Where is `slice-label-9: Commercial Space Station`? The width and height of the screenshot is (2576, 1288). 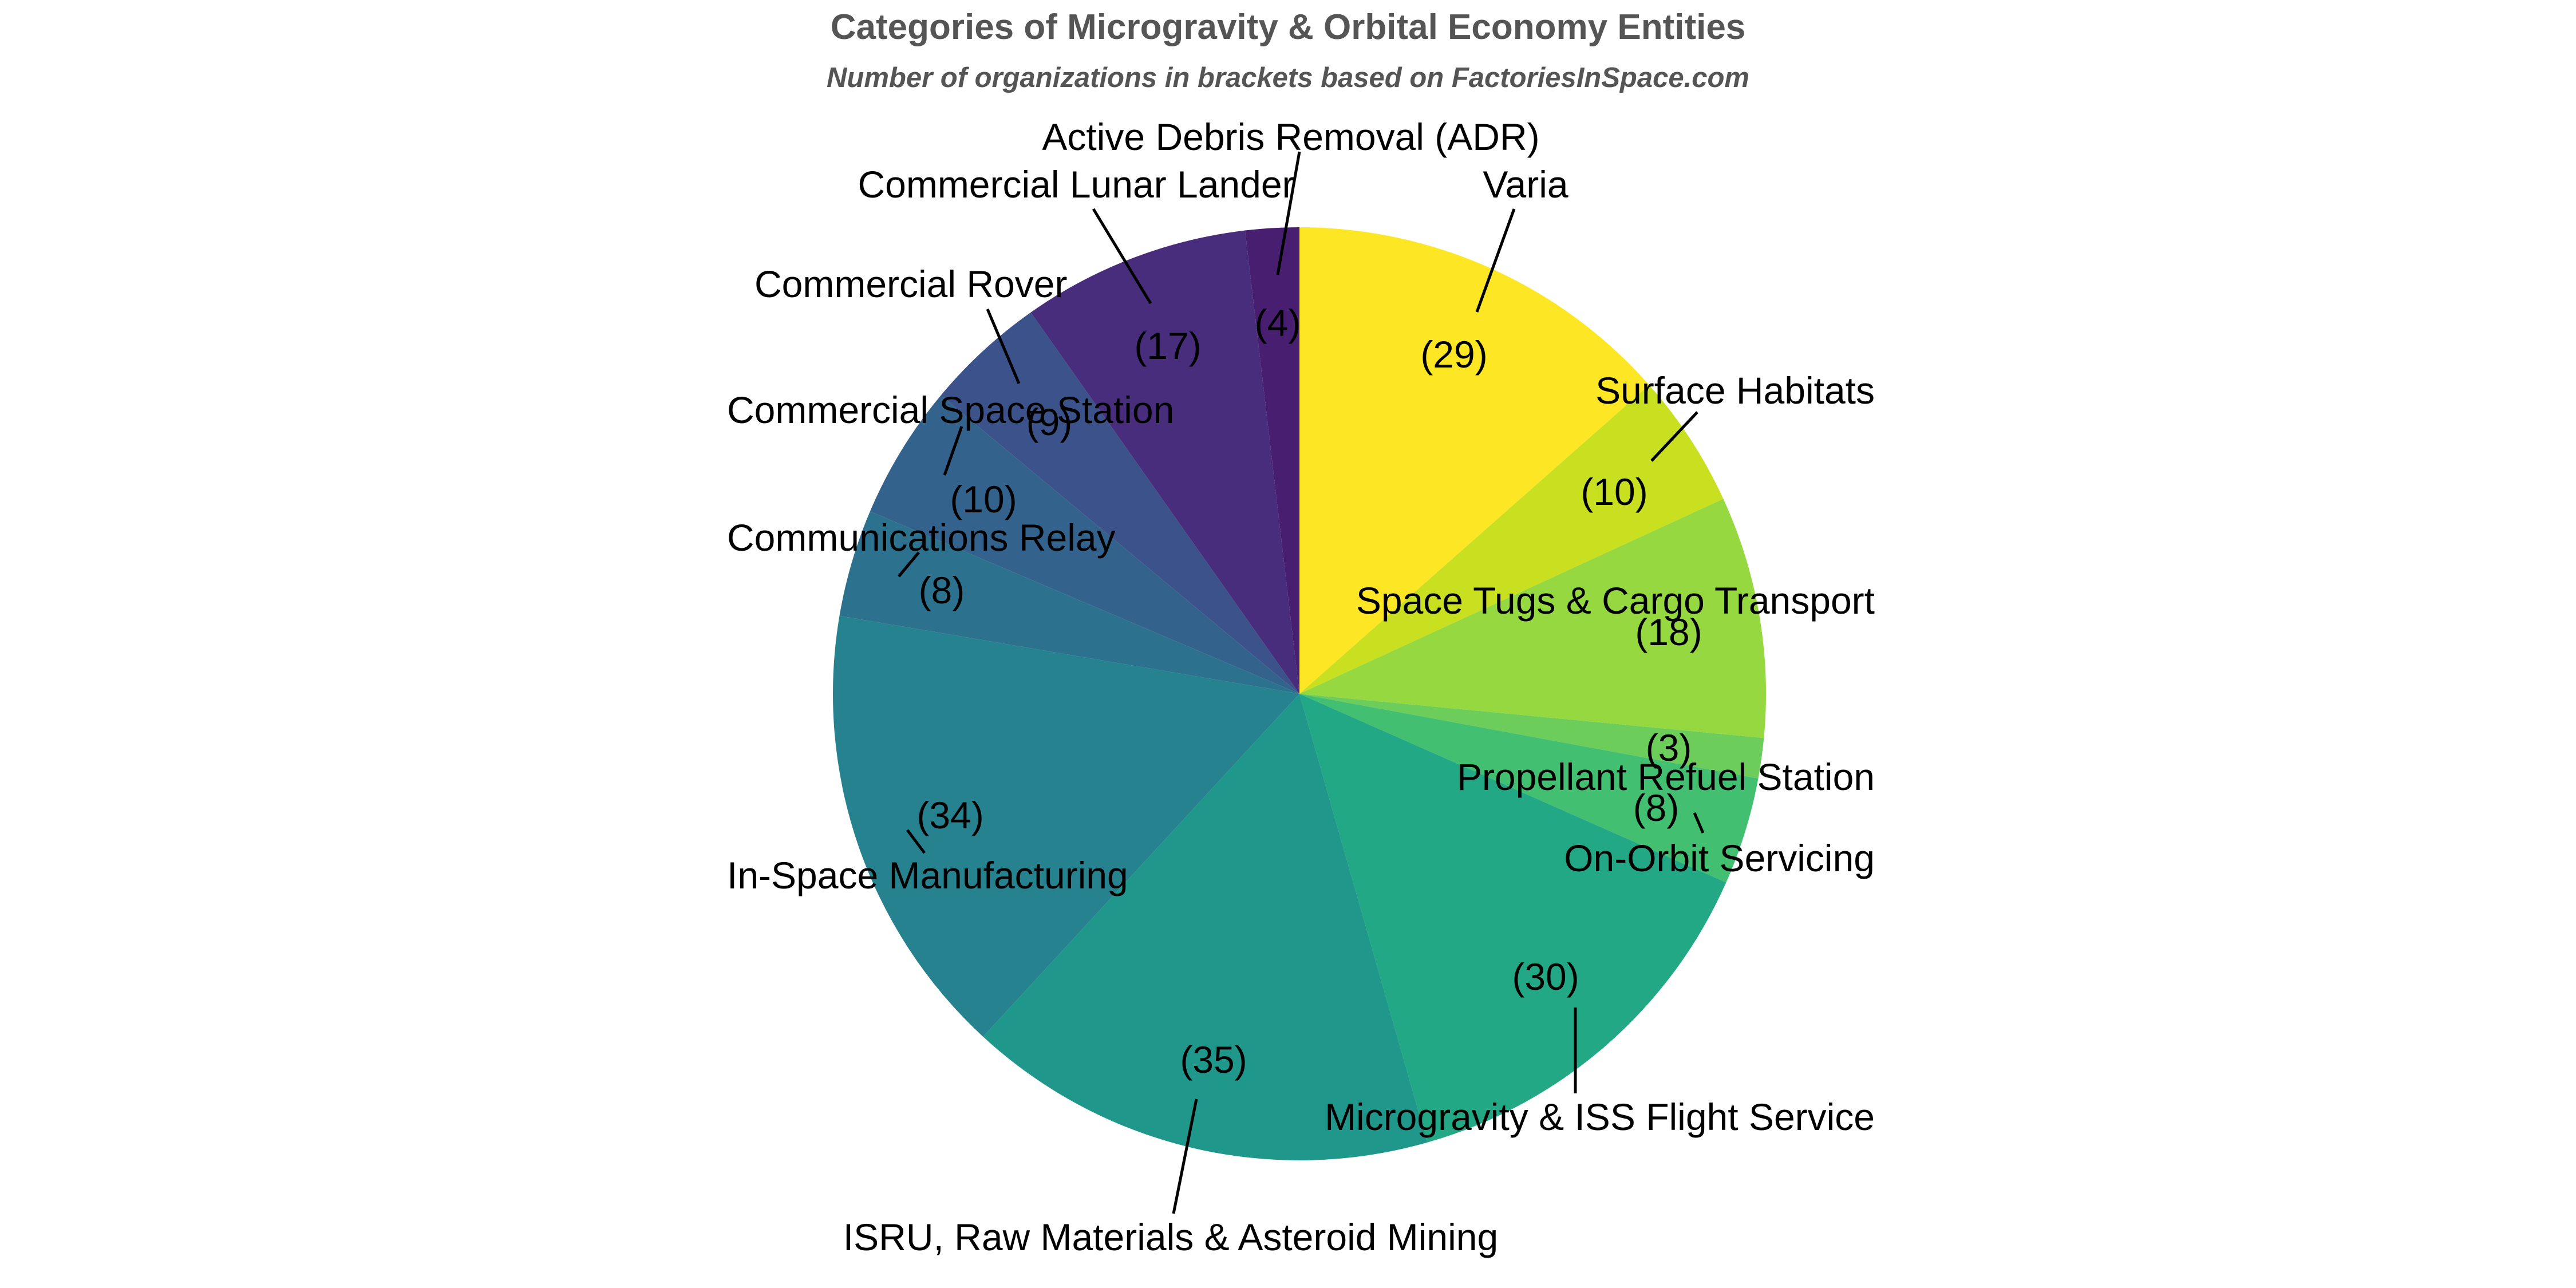
slice-label-9: Commercial Space Station is located at coordinates (950, 410).